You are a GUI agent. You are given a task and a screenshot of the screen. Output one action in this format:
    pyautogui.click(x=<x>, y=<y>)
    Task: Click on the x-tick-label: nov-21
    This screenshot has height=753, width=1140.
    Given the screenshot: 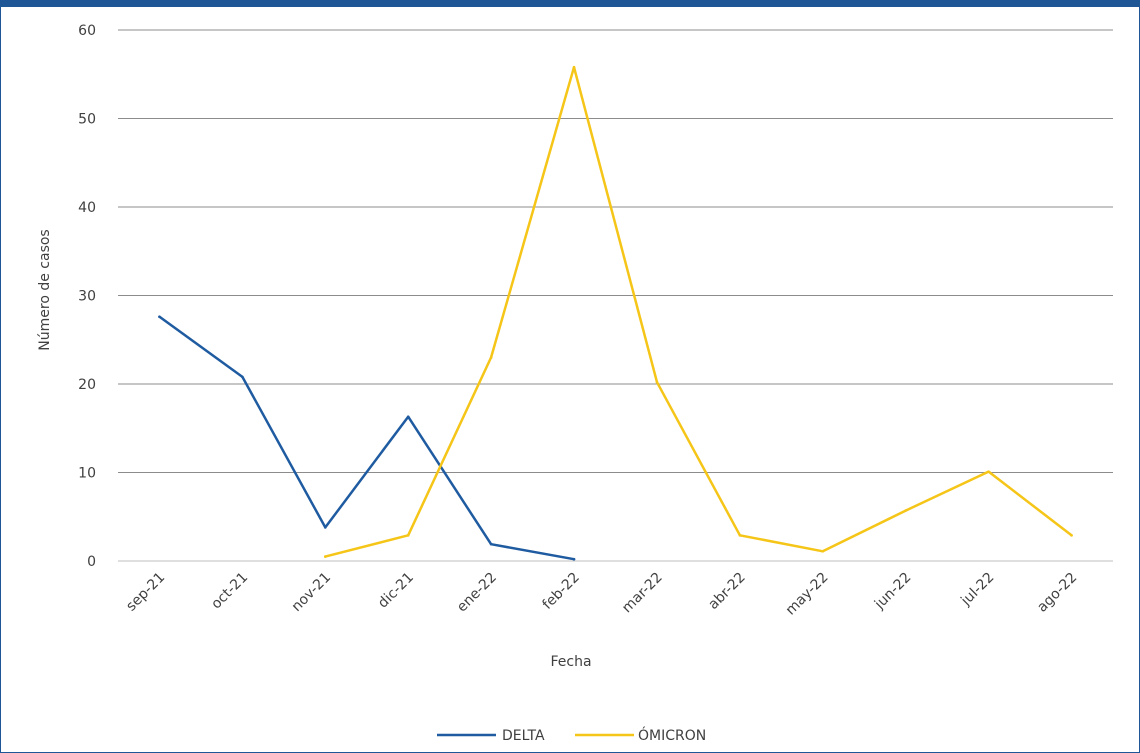 What is the action you would take?
    pyautogui.click(x=311, y=592)
    